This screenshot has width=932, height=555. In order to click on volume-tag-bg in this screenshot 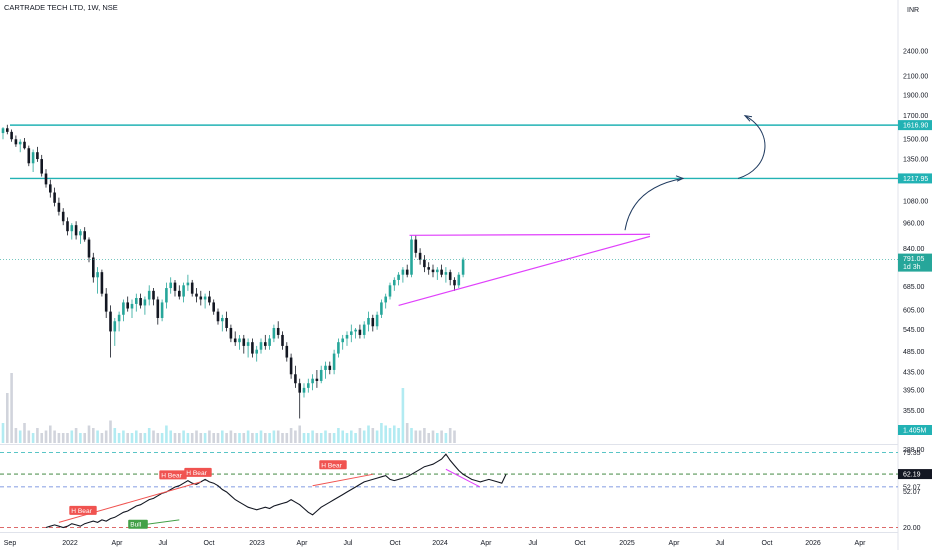, I will do `click(915, 430)`.